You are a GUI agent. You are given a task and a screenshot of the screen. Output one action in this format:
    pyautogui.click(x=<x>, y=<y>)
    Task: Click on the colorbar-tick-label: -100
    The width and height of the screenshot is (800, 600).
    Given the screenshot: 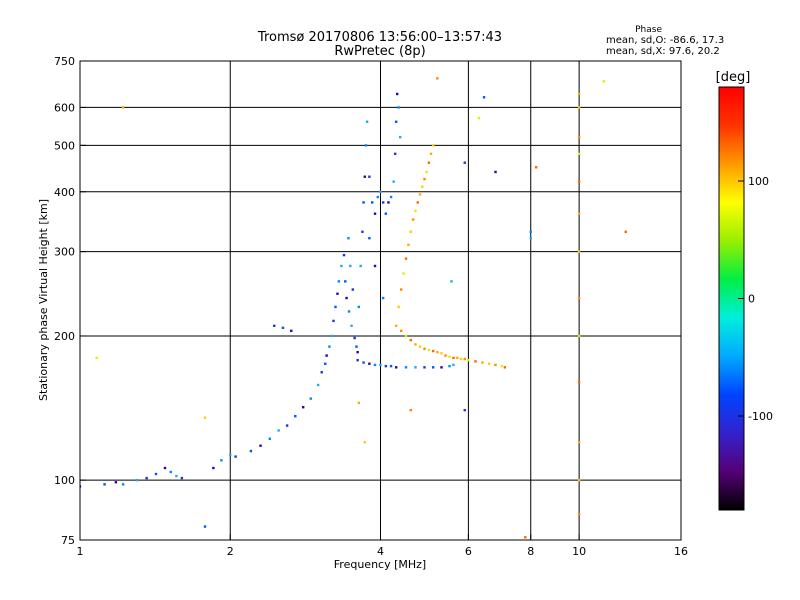 What is the action you would take?
    pyautogui.click(x=760, y=416)
    